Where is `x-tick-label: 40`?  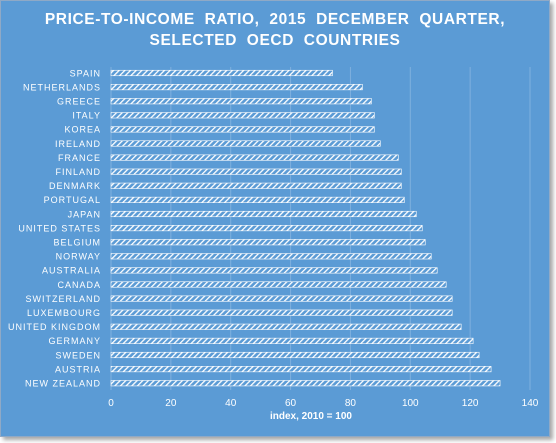 x-tick-label: 40 is located at coordinates (231, 403).